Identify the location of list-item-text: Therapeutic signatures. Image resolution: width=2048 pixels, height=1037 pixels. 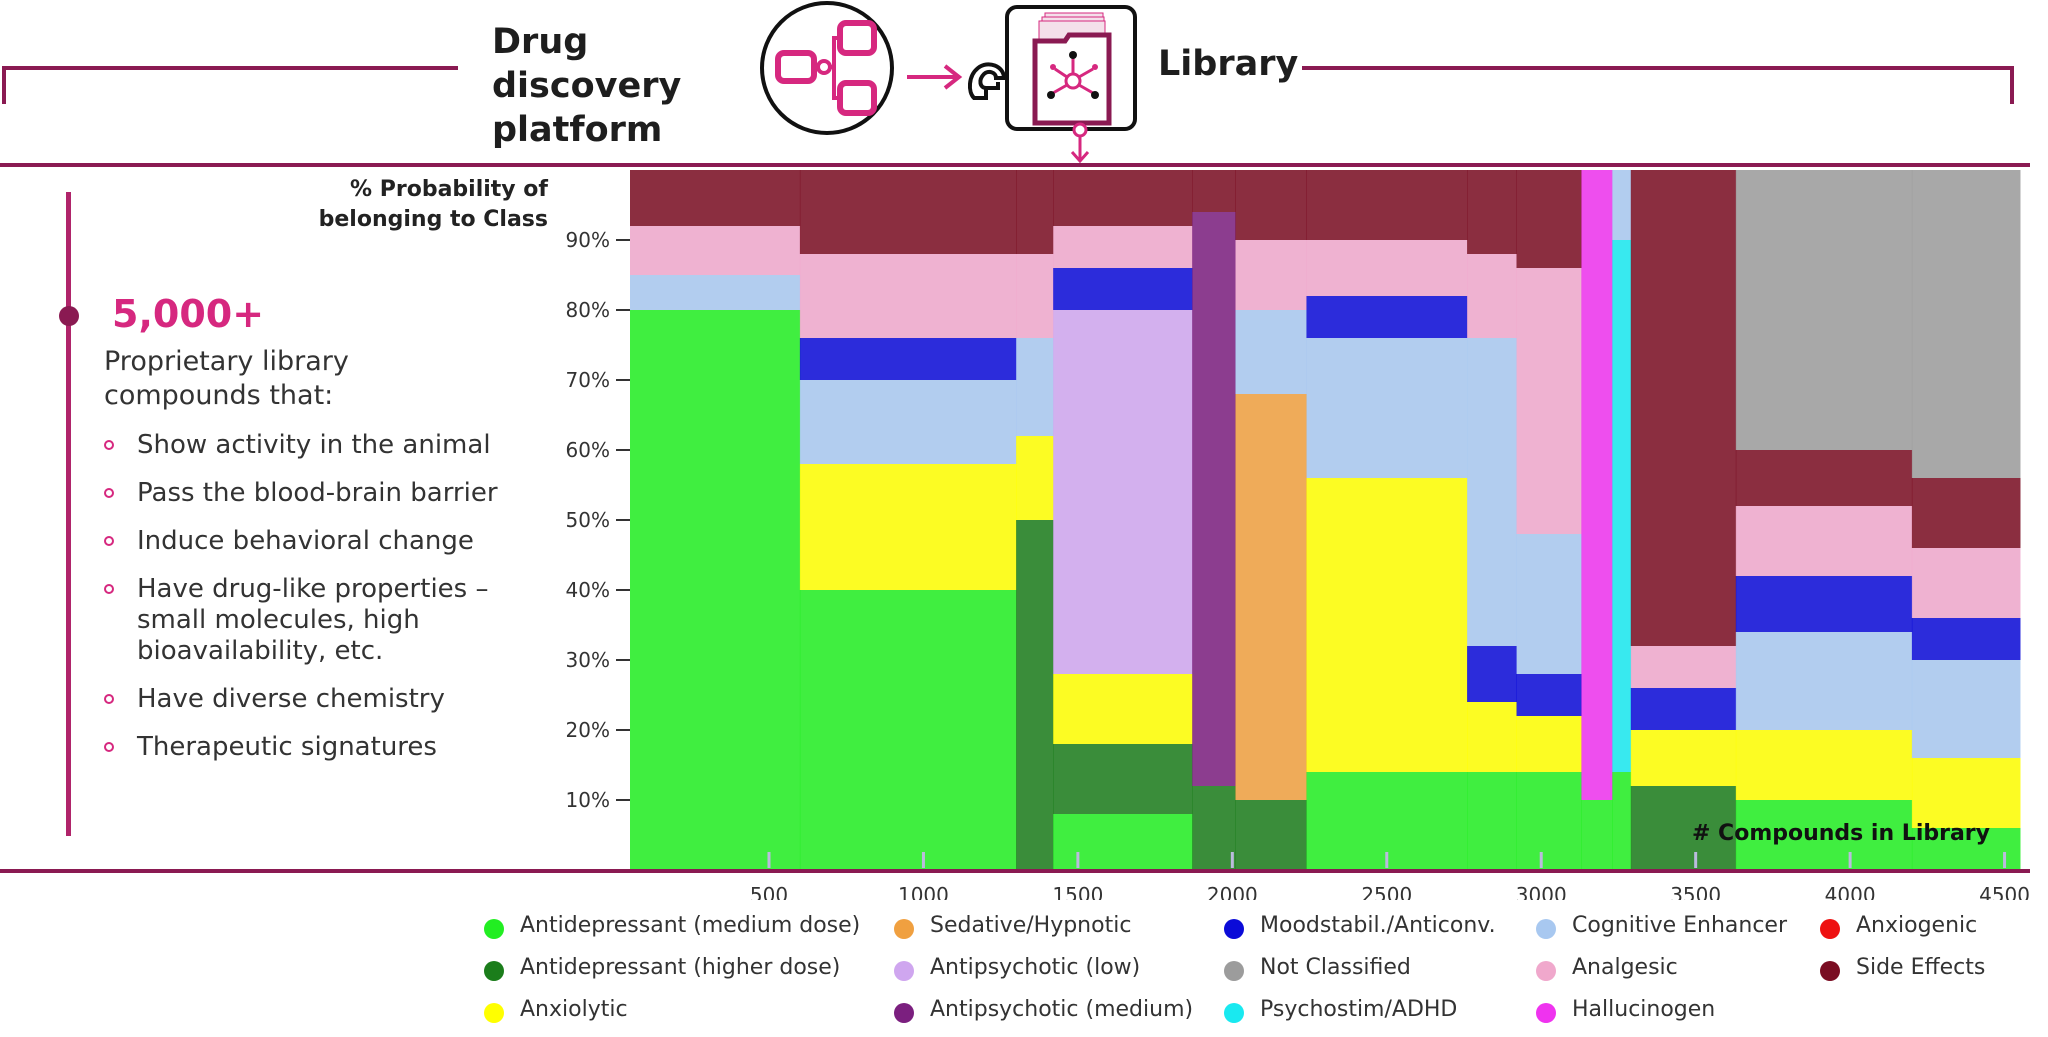
(287, 747).